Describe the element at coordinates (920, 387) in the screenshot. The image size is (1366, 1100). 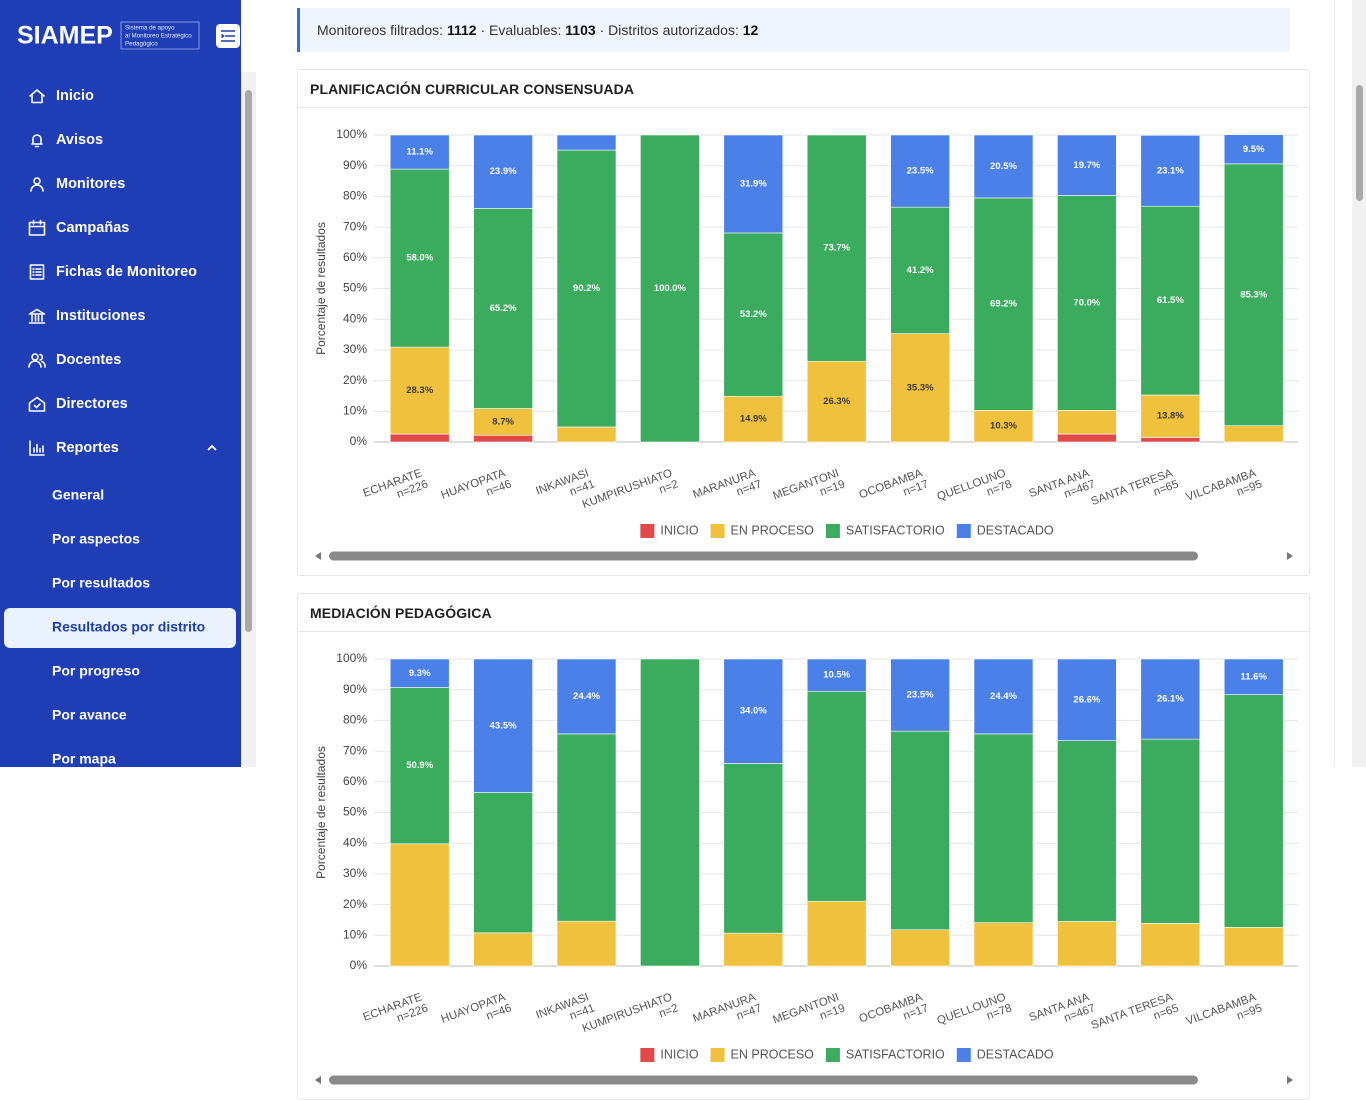
I see `data-label: 35.3%` at that location.